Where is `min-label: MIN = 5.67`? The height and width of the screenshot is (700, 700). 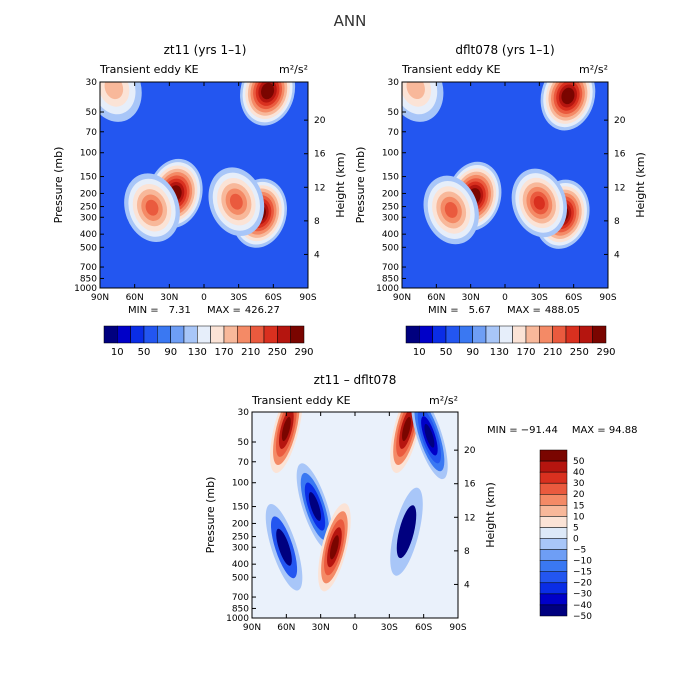
min-label: MIN = 5.67 is located at coordinates (459, 310).